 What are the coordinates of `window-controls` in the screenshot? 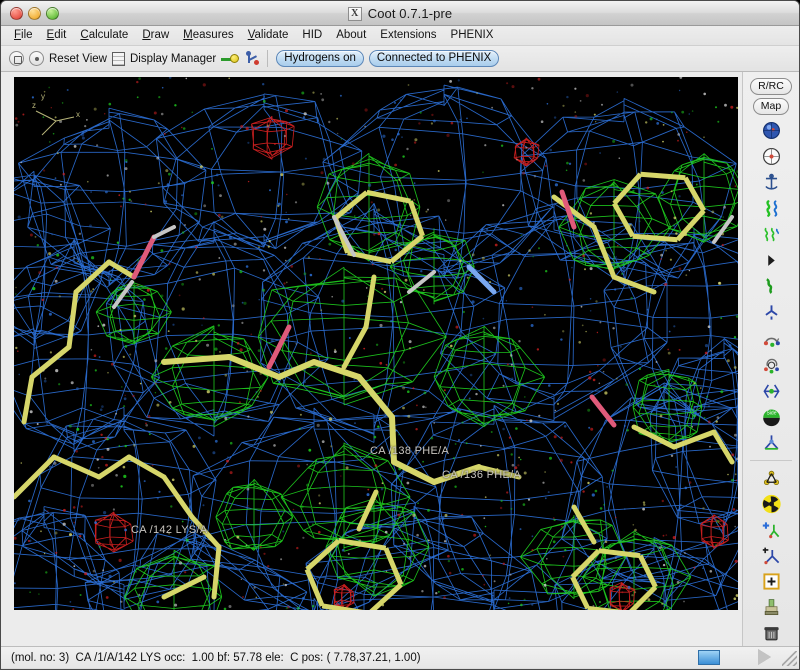 It's located at (34, 13).